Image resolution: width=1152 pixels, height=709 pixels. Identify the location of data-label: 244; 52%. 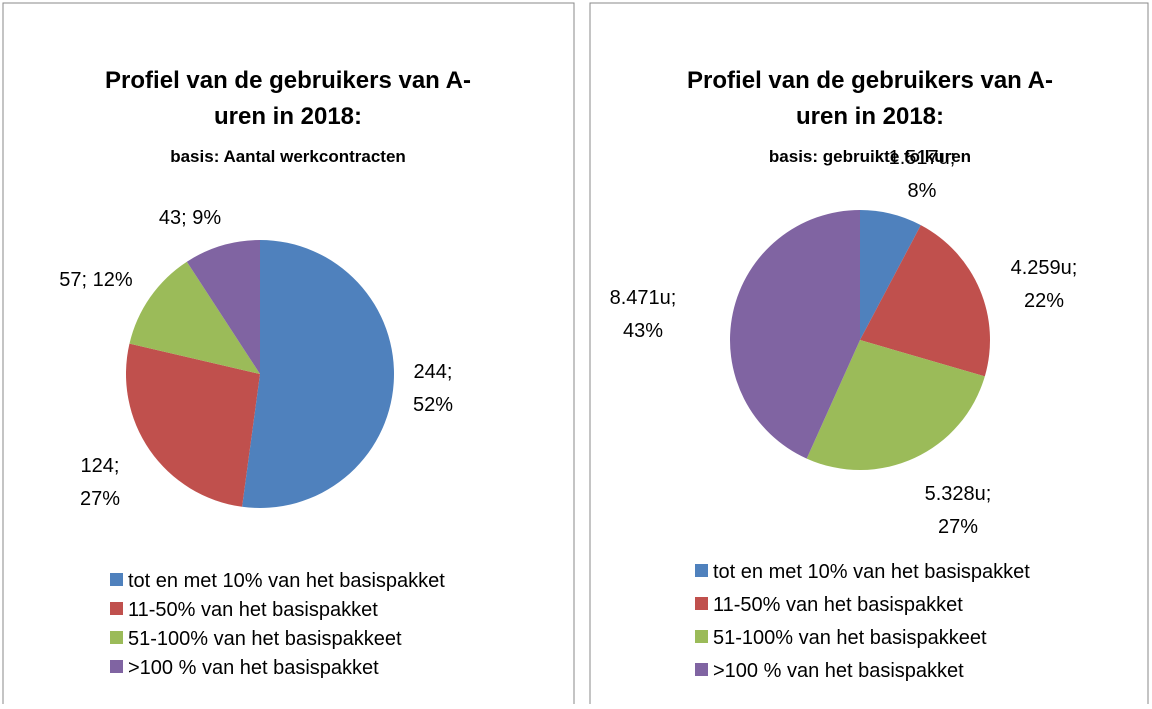
(433, 388).